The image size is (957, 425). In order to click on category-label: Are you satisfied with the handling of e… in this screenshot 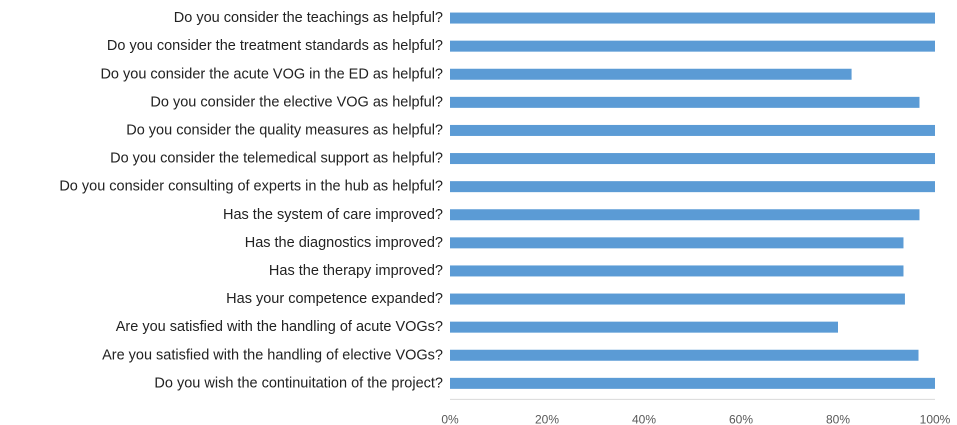, I will do `click(272, 355)`.